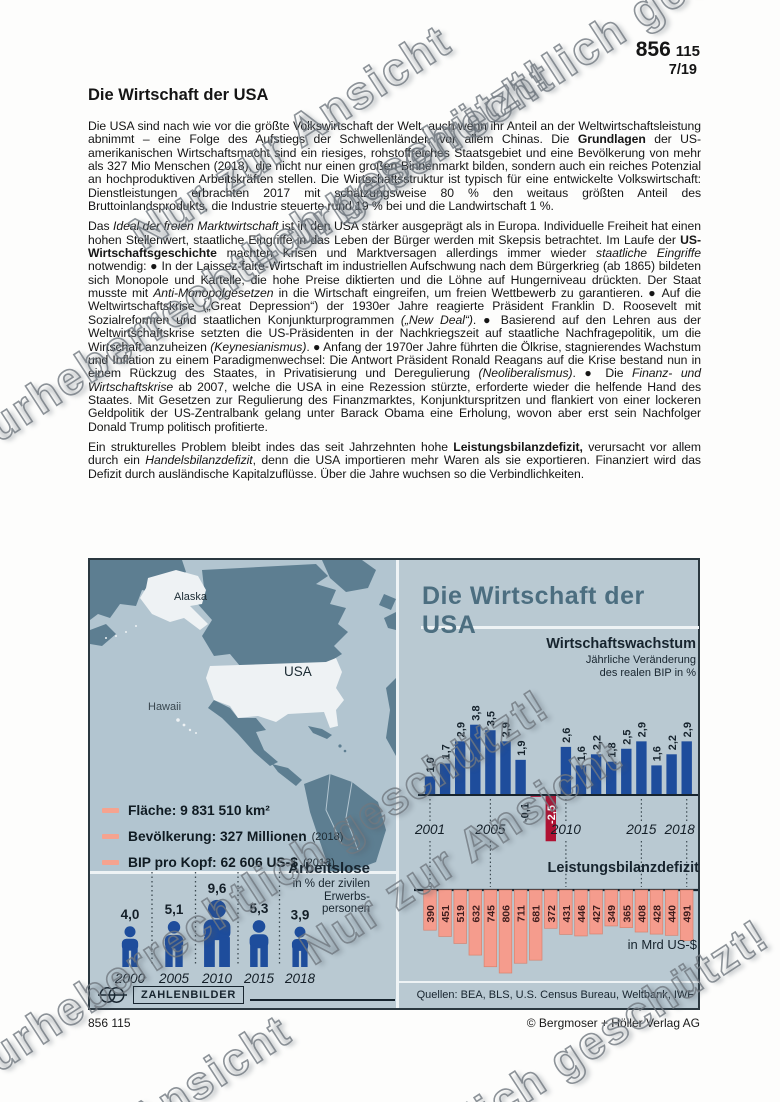  I want to click on fact-area-text: Fläche: 9 831 510 km², so click(199, 810).